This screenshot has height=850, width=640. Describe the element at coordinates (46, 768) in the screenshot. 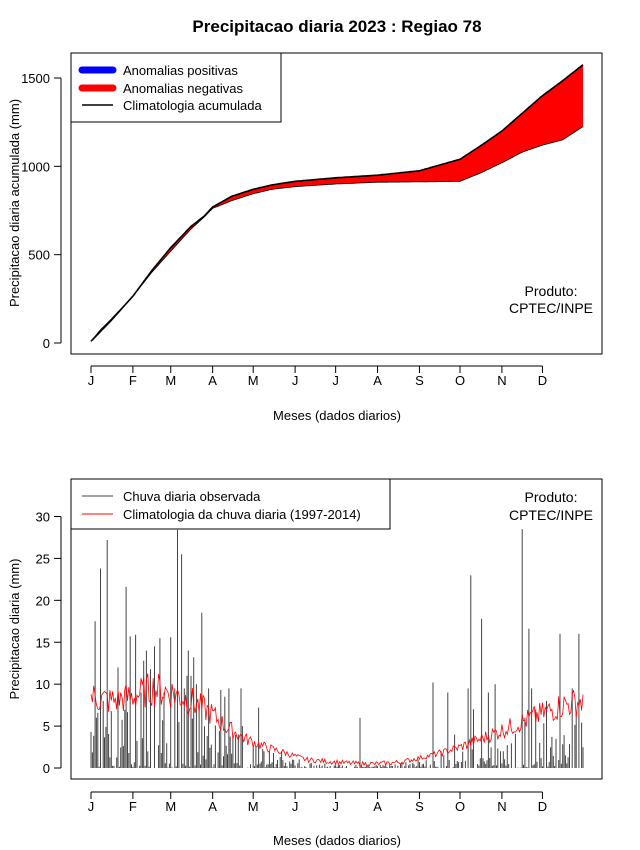

I see `plot2-ytick-label: 0` at that location.